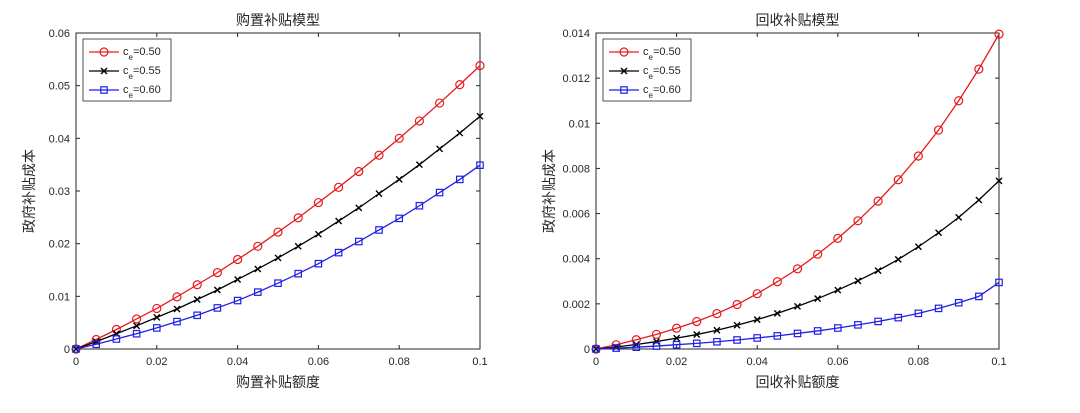 This screenshot has height=413, width=1080. I want to click on legend-entry: ce=0.50, so click(125, 54).